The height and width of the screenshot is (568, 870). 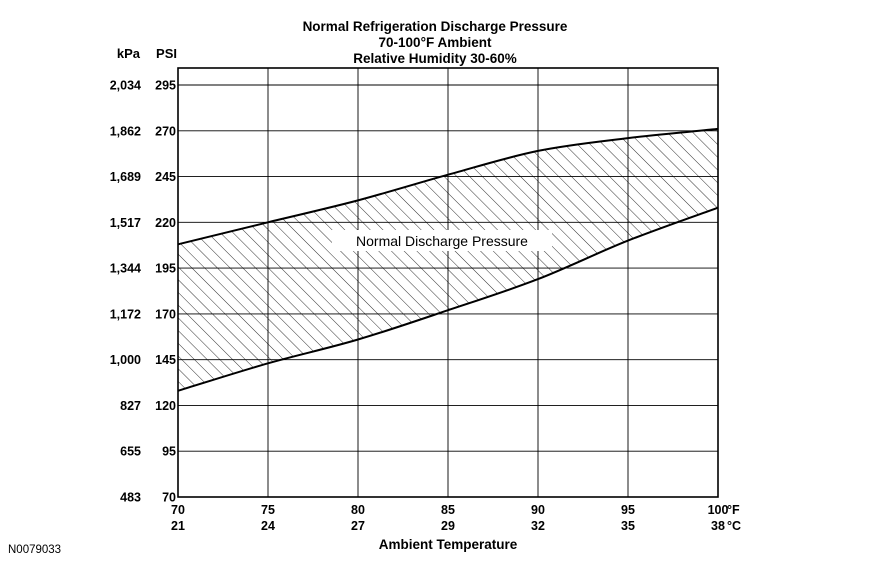 I want to click on x-axis-title: Ambient Temperature, so click(x=448, y=544).